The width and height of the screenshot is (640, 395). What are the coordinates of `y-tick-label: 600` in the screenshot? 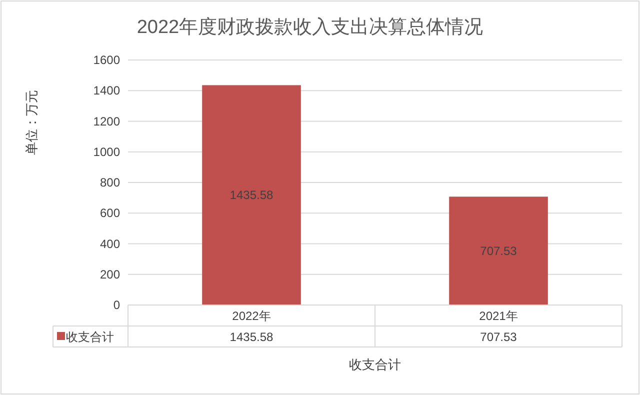 It's located at (110, 213).